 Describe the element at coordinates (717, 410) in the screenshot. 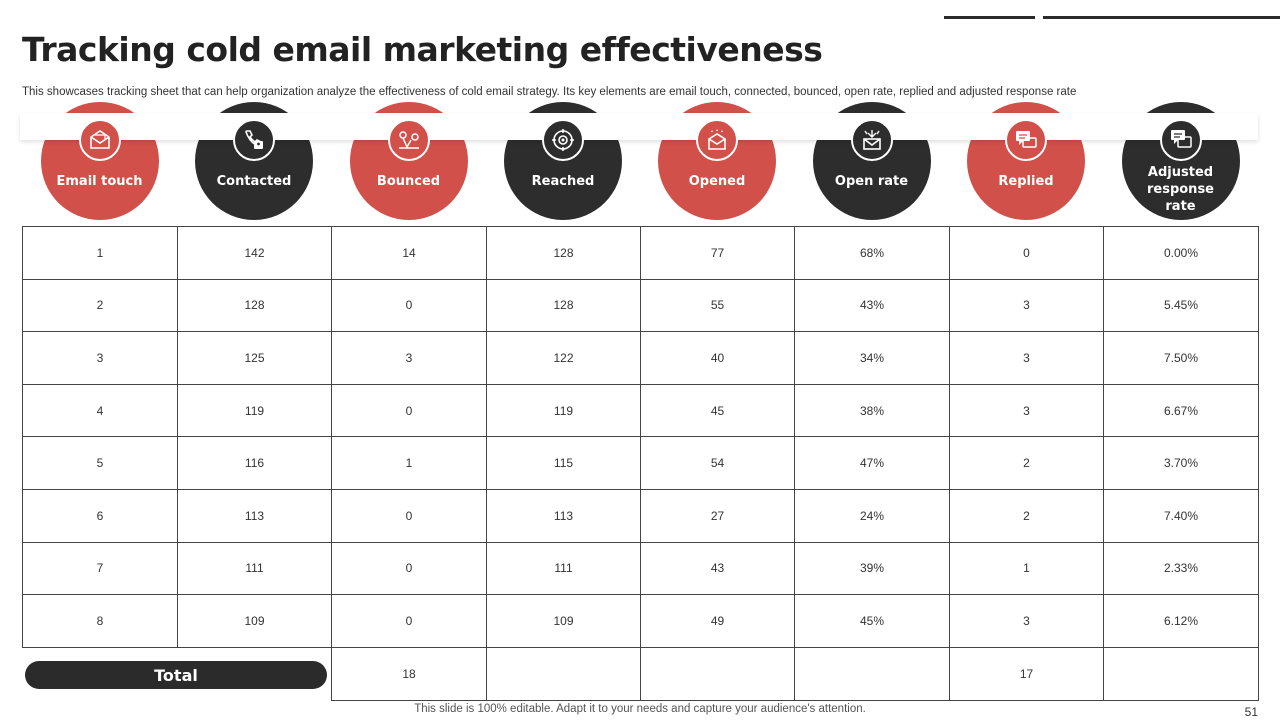

I see `table-cell: 45` at that location.